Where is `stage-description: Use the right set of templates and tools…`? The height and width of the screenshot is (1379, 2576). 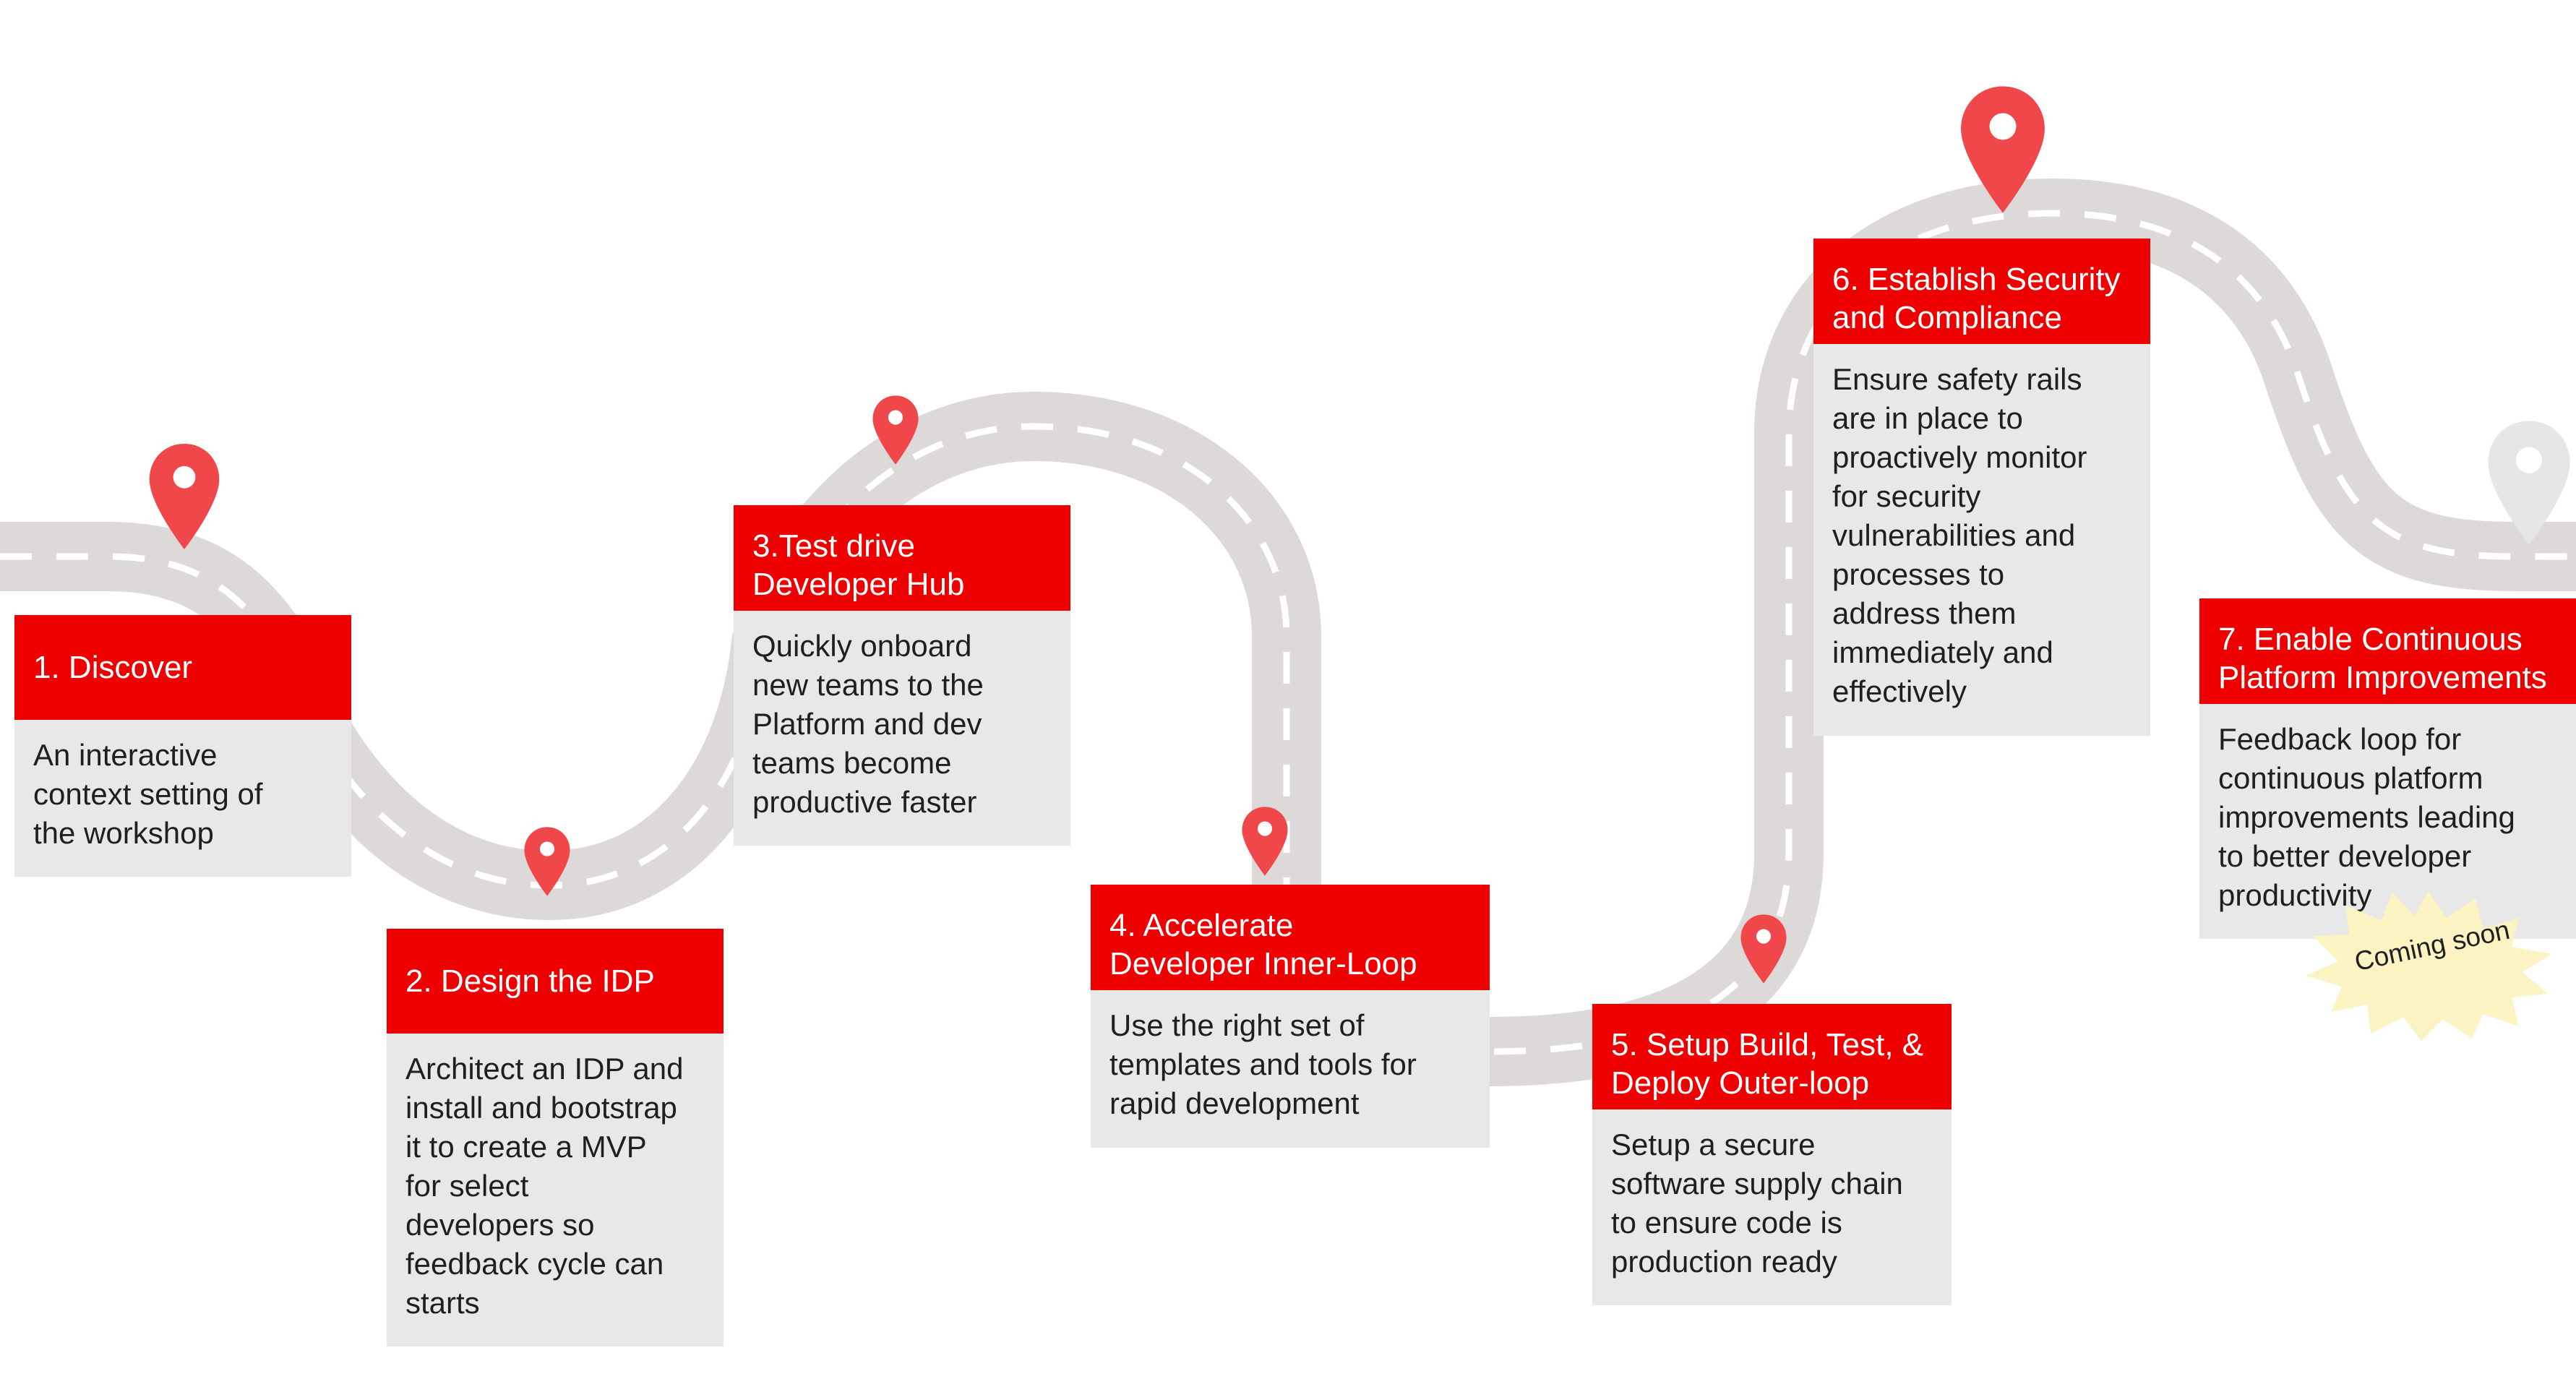
stage-description: Use the right set of templates and tools… is located at coordinates (1290, 1069).